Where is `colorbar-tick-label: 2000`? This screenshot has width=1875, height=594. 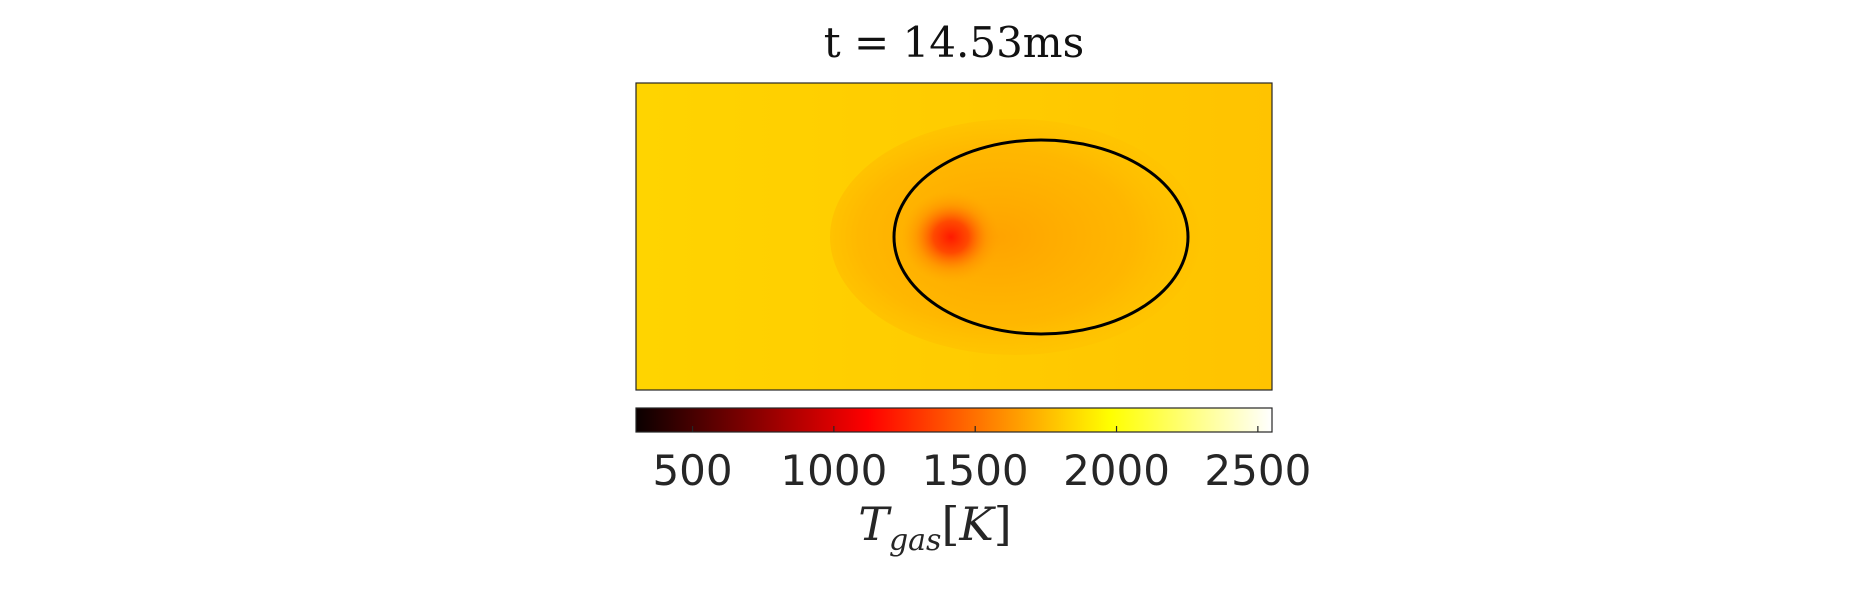 colorbar-tick-label: 2000 is located at coordinates (1116, 470).